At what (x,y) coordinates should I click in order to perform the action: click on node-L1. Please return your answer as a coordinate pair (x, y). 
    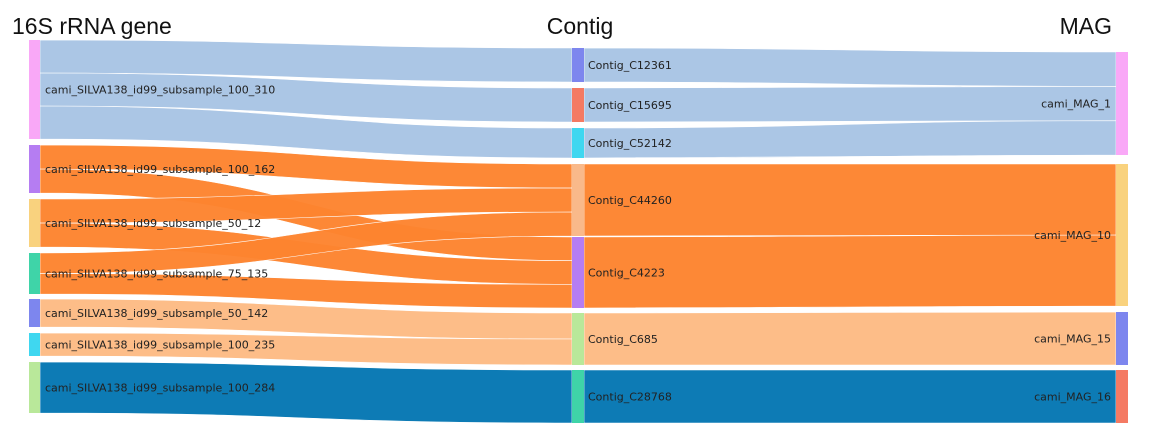
    Looking at the image, I should click on (34, 89).